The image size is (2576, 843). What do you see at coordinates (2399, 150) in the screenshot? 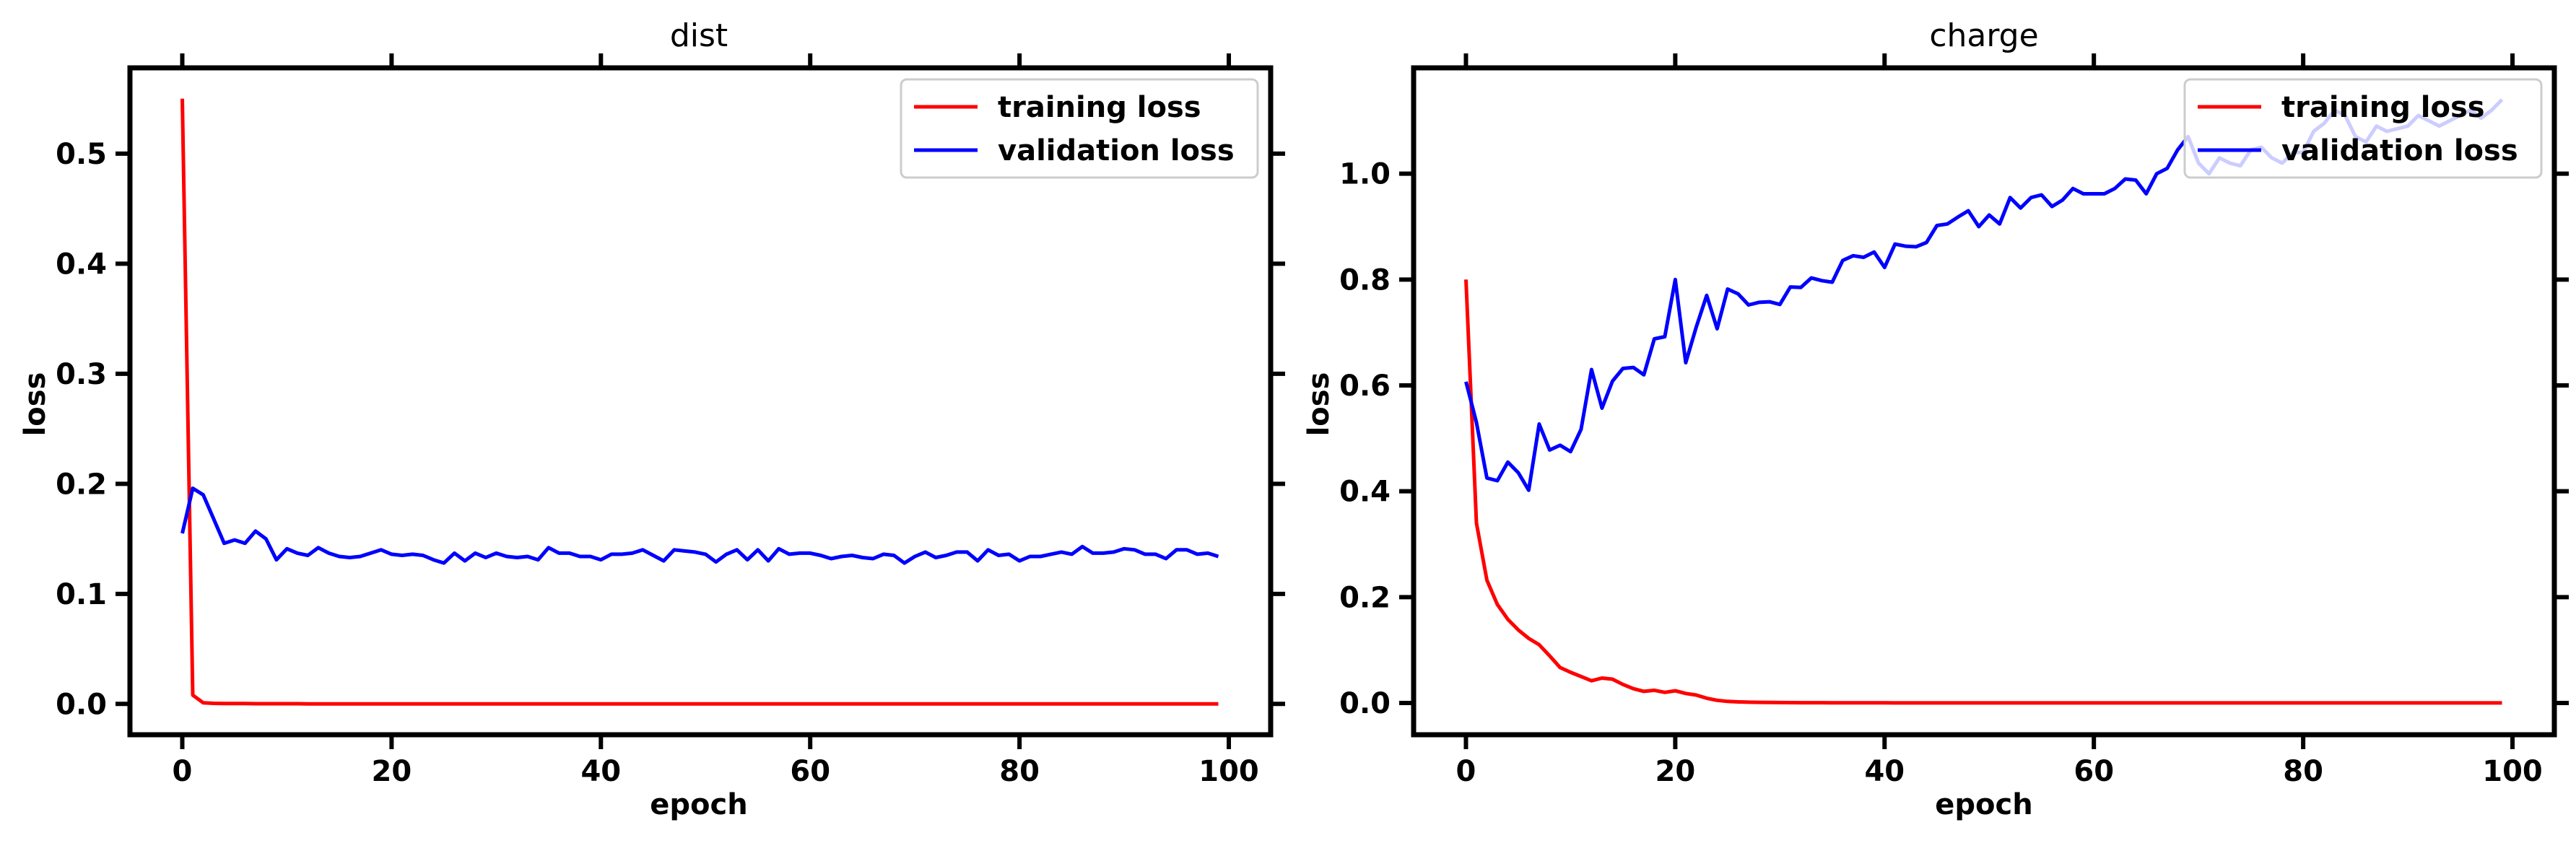
I see `charge-legend-validation-label: validation loss` at bounding box center [2399, 150].